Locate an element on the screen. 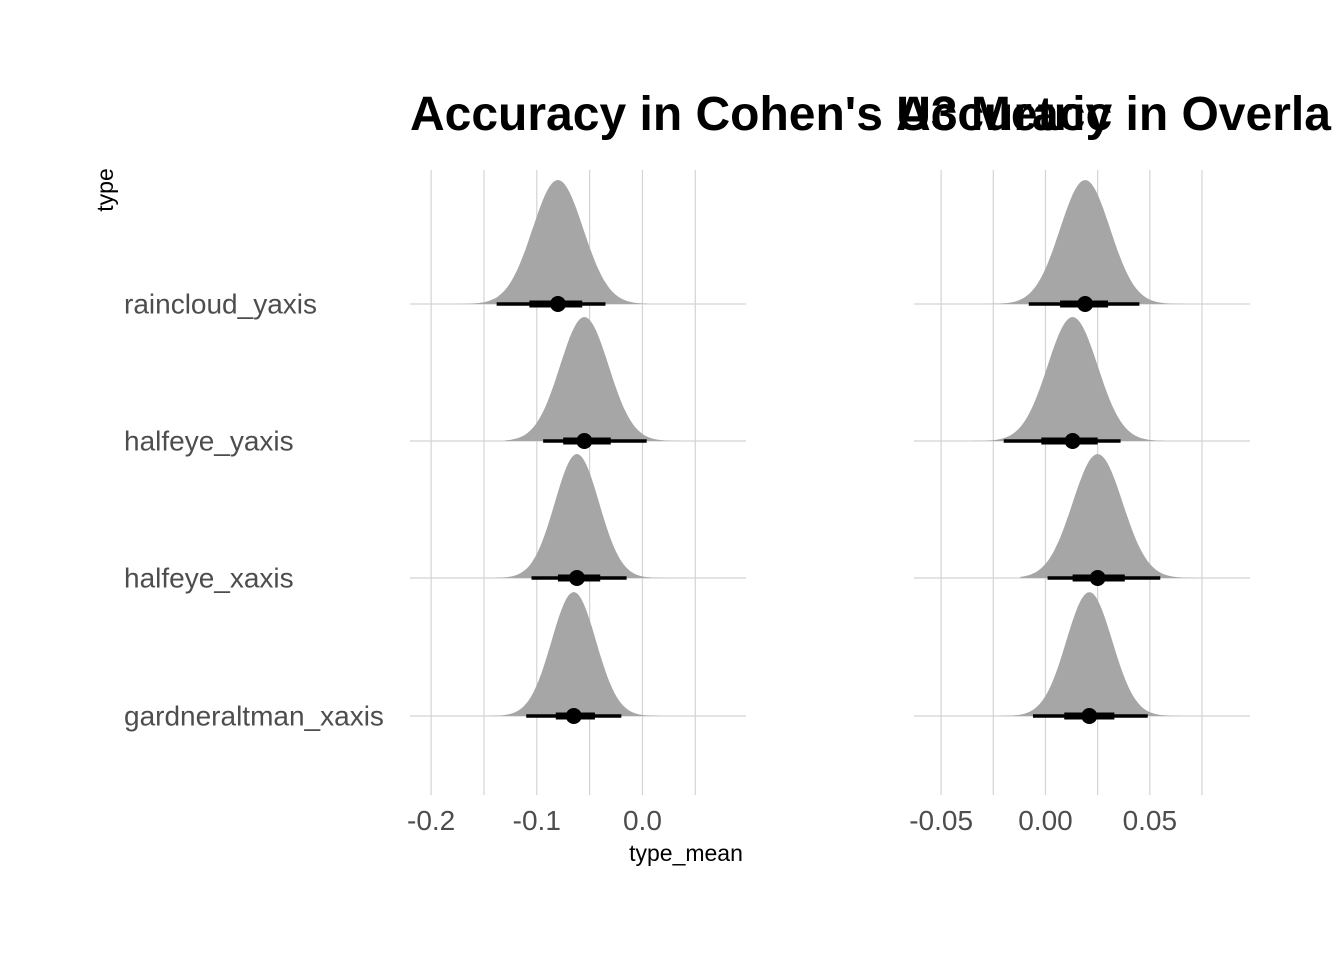  panel-1-title: Accuracy in Cohen's U3 Metric is located at coordinates (761, 114).